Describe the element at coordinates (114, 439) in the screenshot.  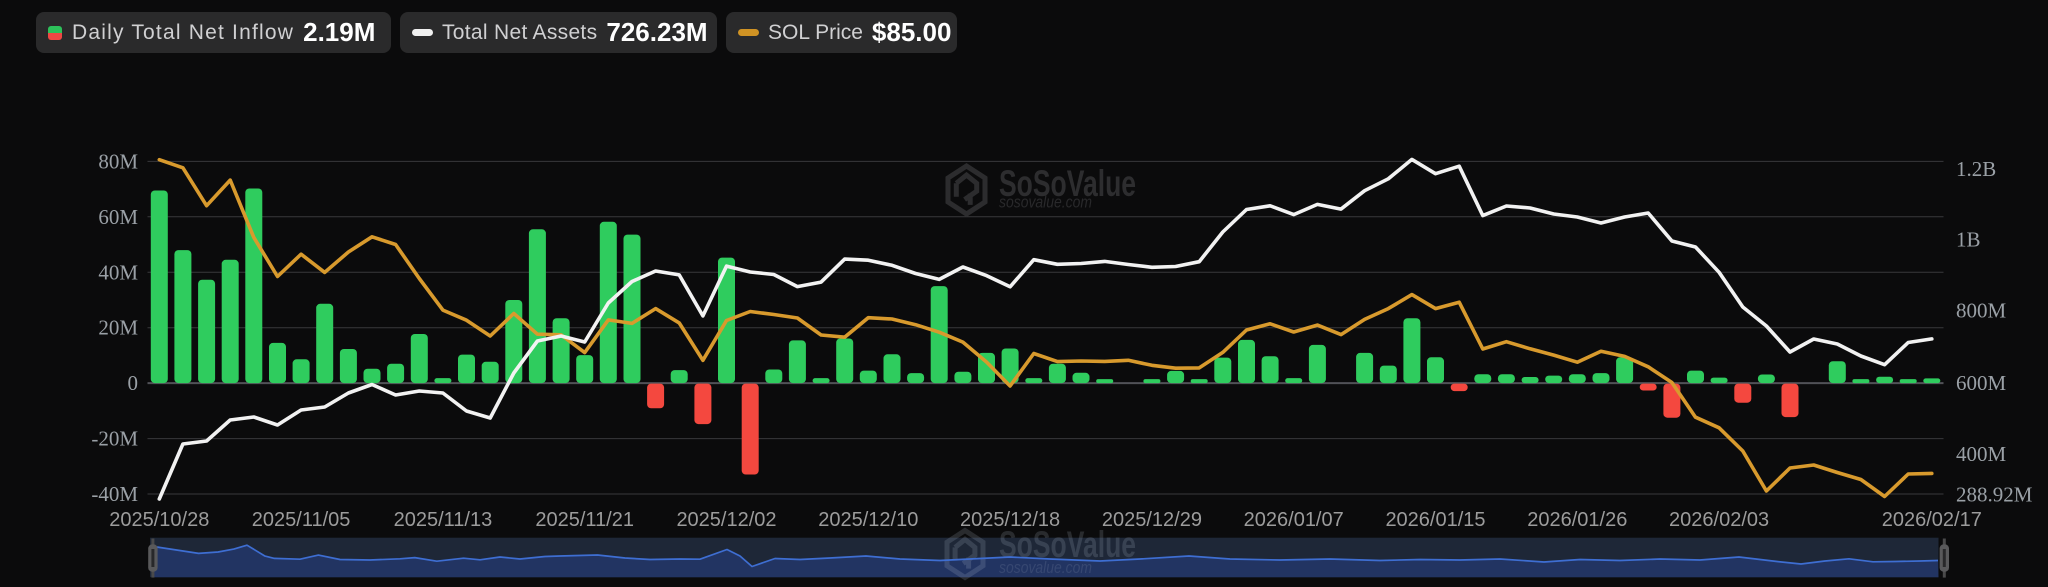
I see `svg-text: -20M` at that location.